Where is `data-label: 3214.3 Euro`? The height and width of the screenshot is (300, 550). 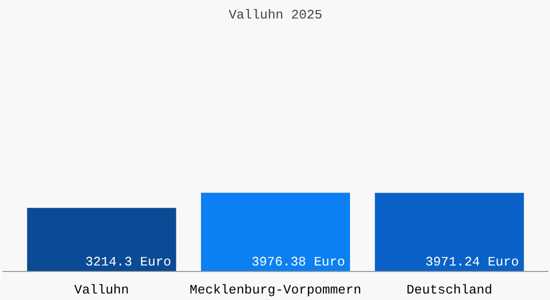
data-label: 3214.3 Euro is located at coordinates (128, 262).